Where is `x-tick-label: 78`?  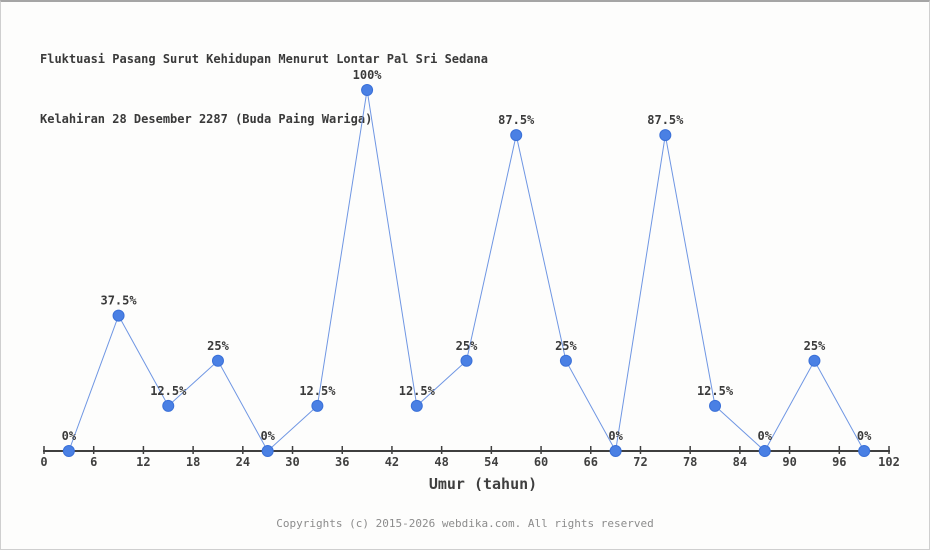 x-tick-label: 78 is located at coordinates (690, 462).